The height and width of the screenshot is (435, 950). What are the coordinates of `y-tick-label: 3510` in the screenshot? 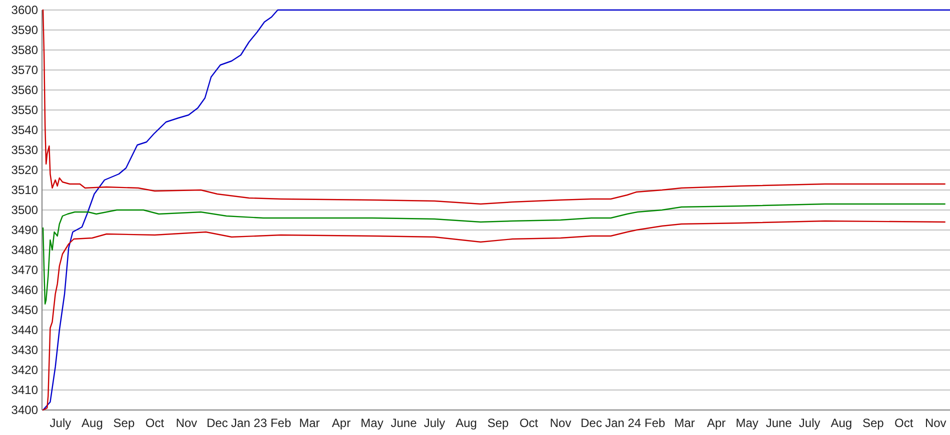 It's located at (24, 190).